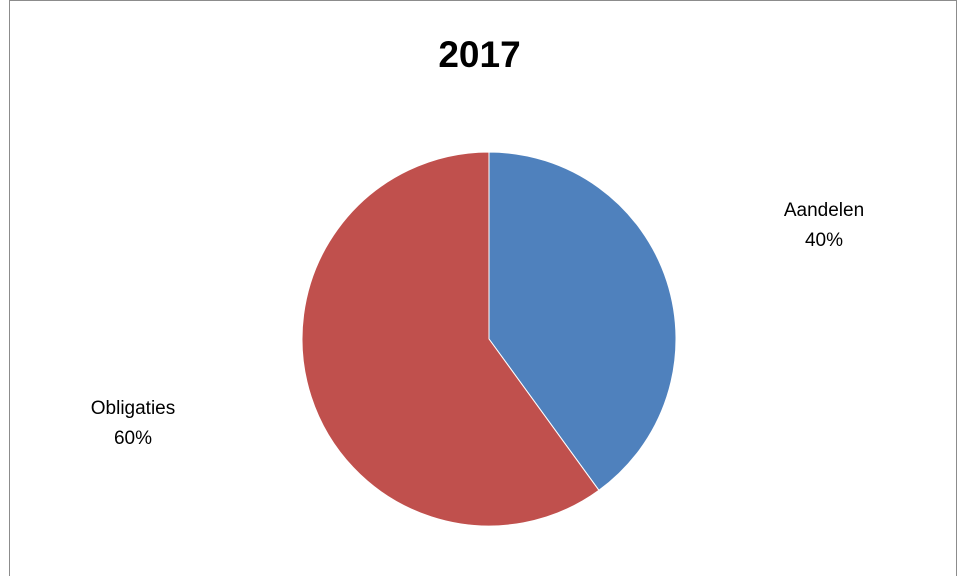 The height and width of the screenshot is (578, 959). Describe the element at coordinates (824, 226) in the screenshot. I see `data-label-aandelen: Aandelen 40%` at that location.